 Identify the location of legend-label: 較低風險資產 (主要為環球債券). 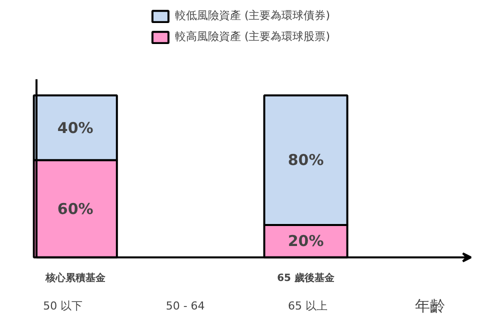
(252, 15).